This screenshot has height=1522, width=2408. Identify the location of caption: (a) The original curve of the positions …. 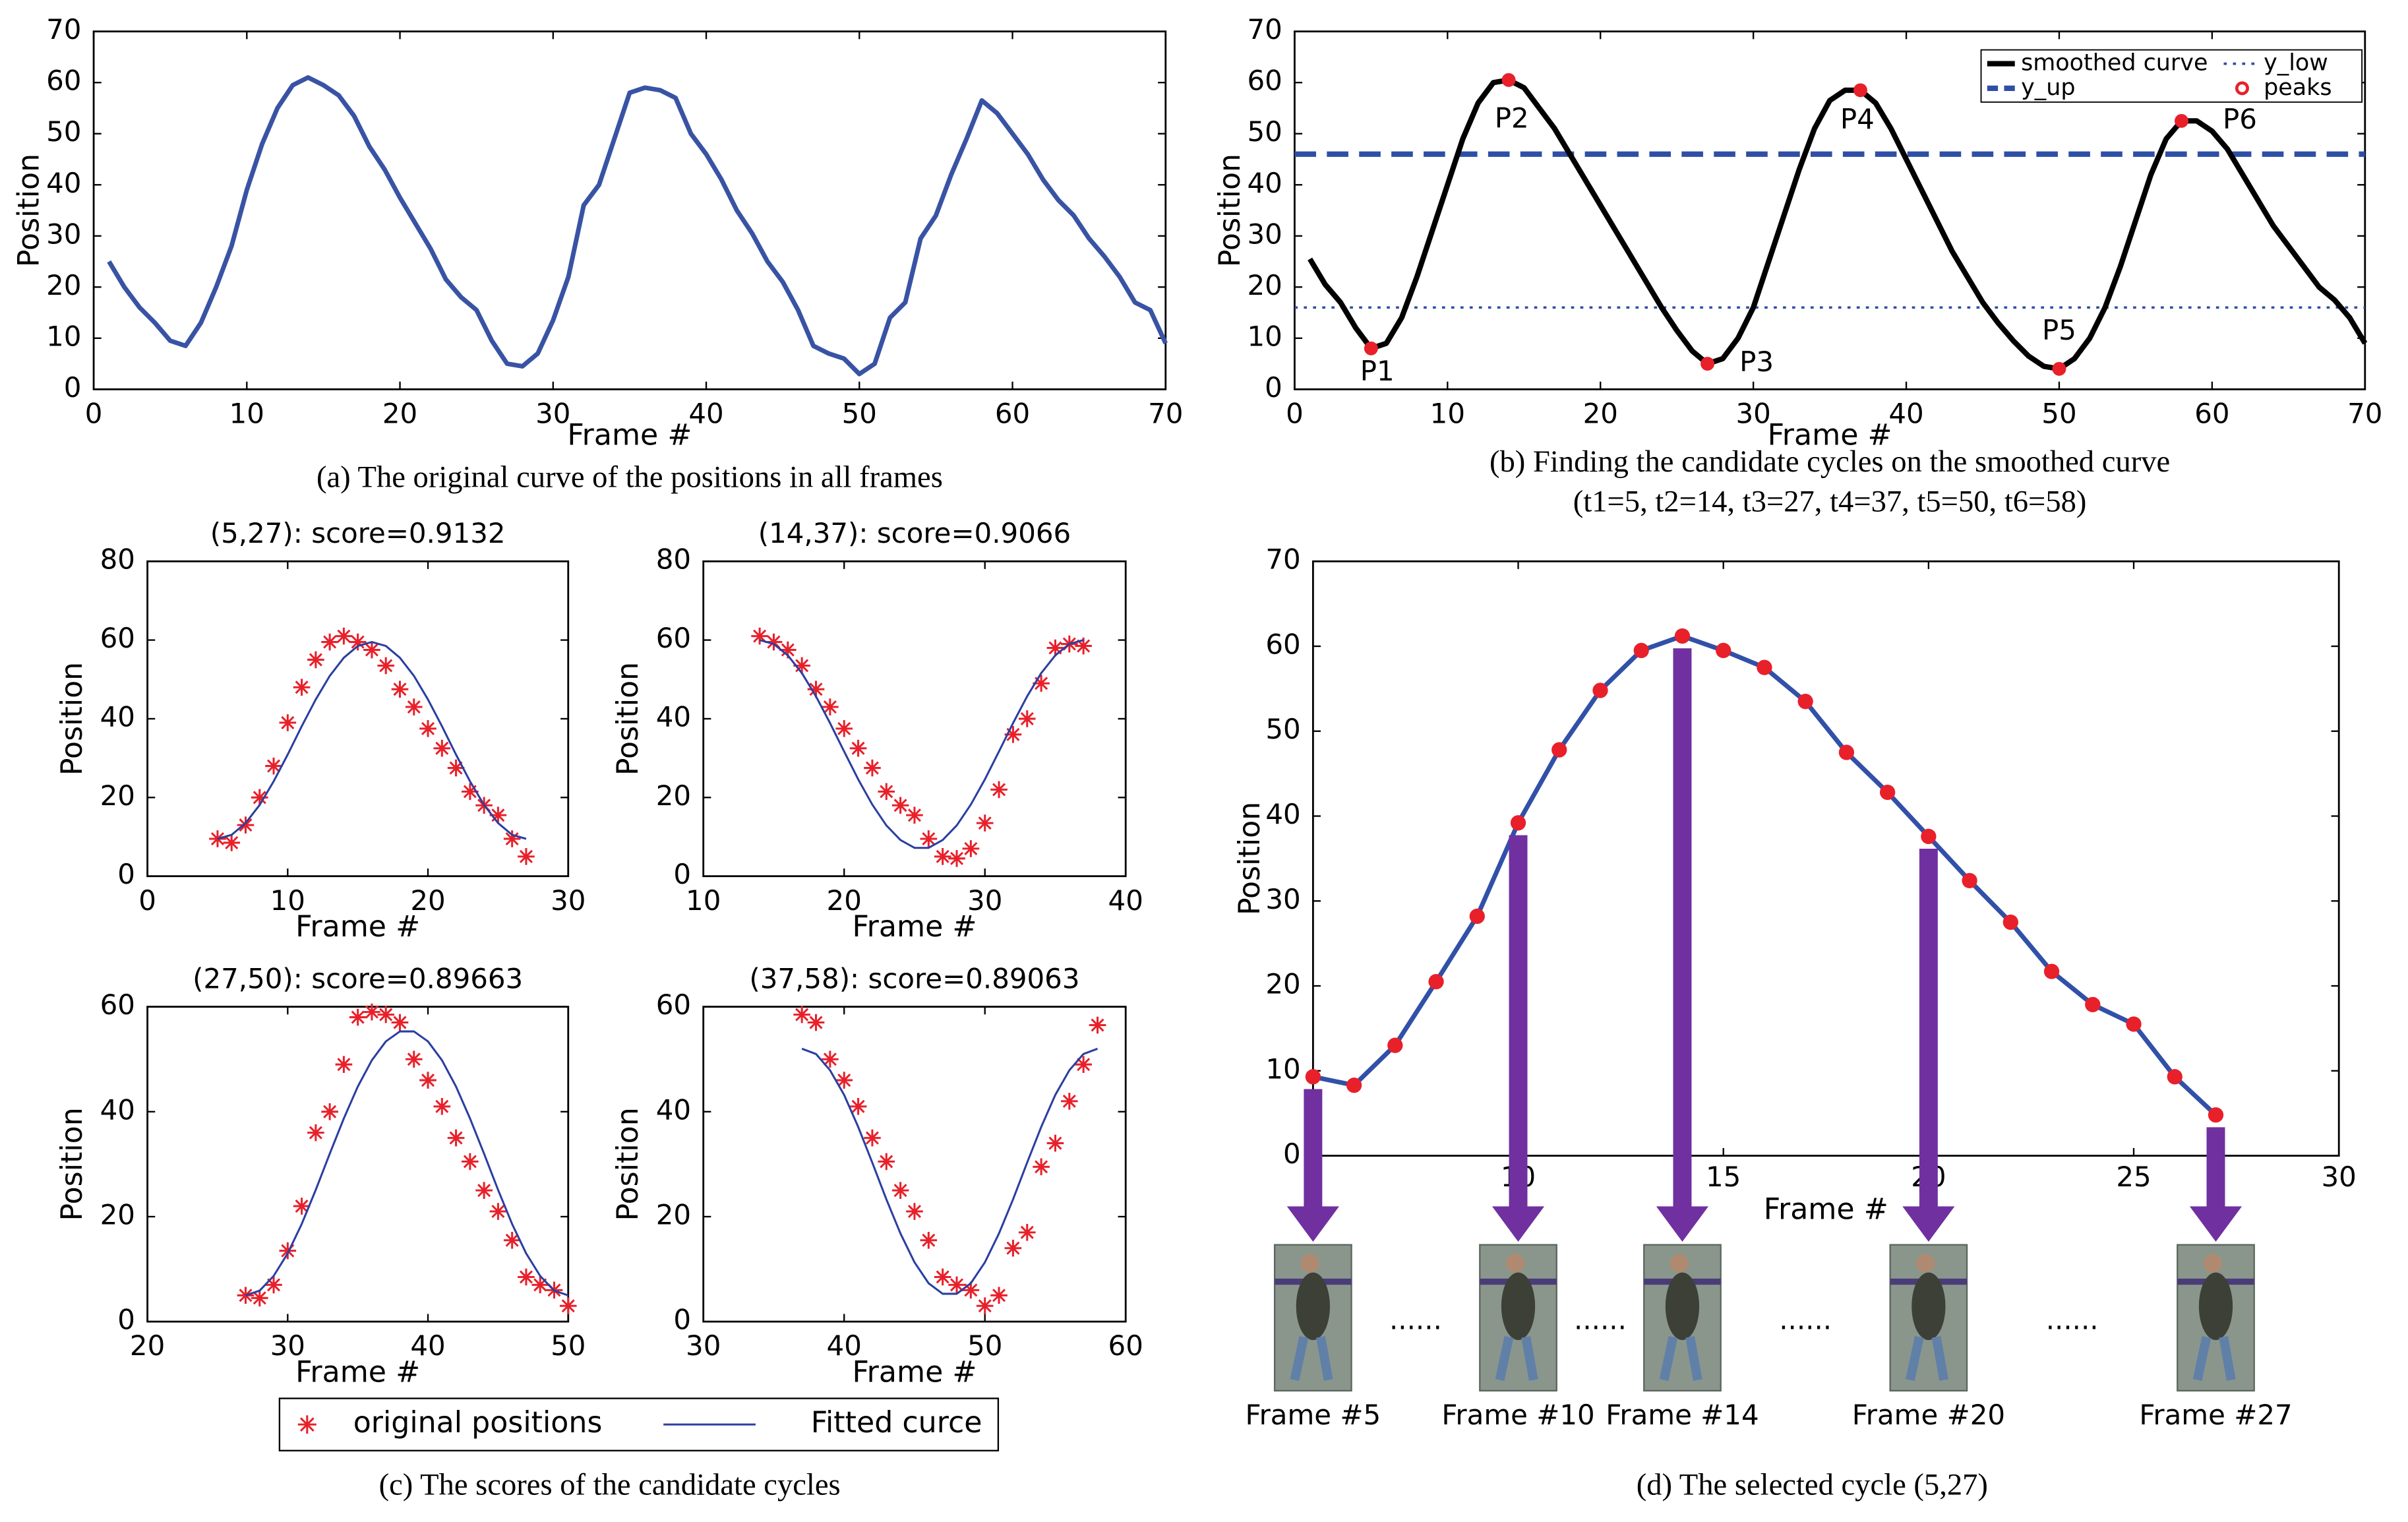
(629, 477).